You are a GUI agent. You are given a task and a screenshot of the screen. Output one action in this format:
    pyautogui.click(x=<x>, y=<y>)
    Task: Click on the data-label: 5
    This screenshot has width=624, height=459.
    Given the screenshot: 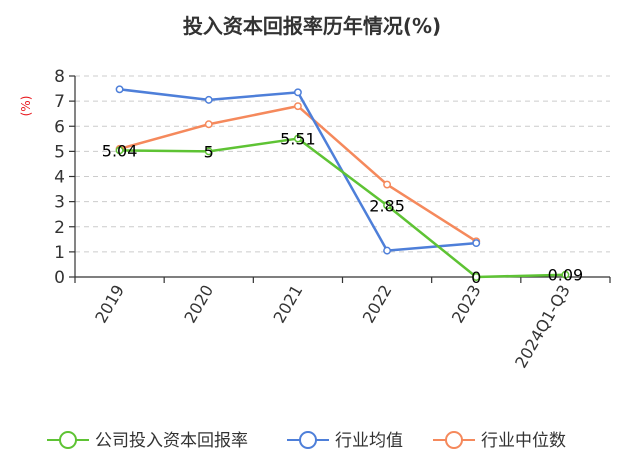 What is the action you would take?
    pyautogui.click(x=209, y=151)
    